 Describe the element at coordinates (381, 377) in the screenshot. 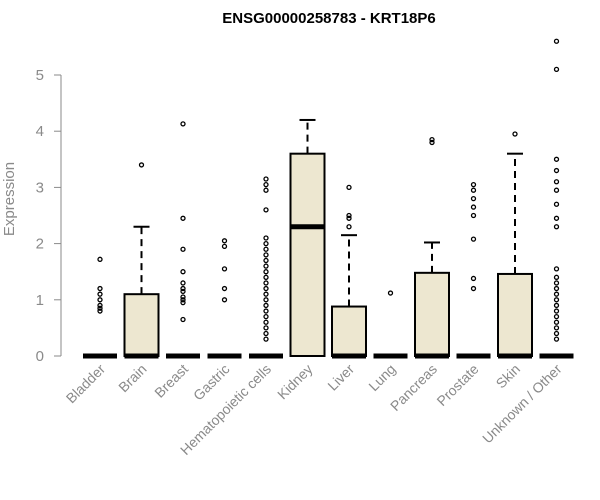

I see `x-tick-label: Lung` at that location.